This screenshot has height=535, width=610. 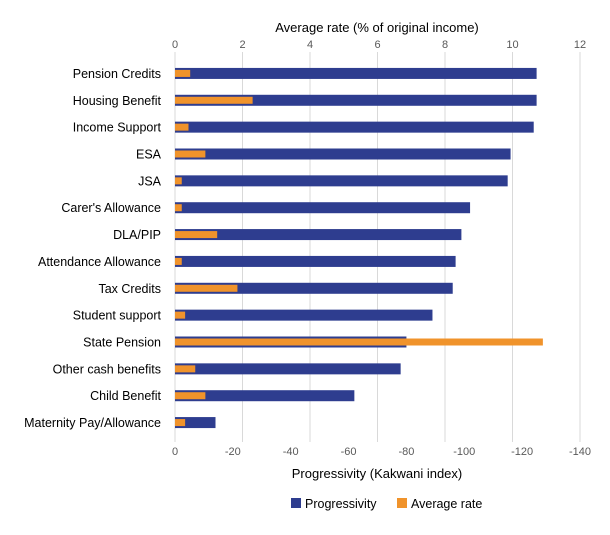 What do you see at coordinates (310, 45) in the screenshot?
I see `top-tick-label: 4` at bounding box center [310, 45].